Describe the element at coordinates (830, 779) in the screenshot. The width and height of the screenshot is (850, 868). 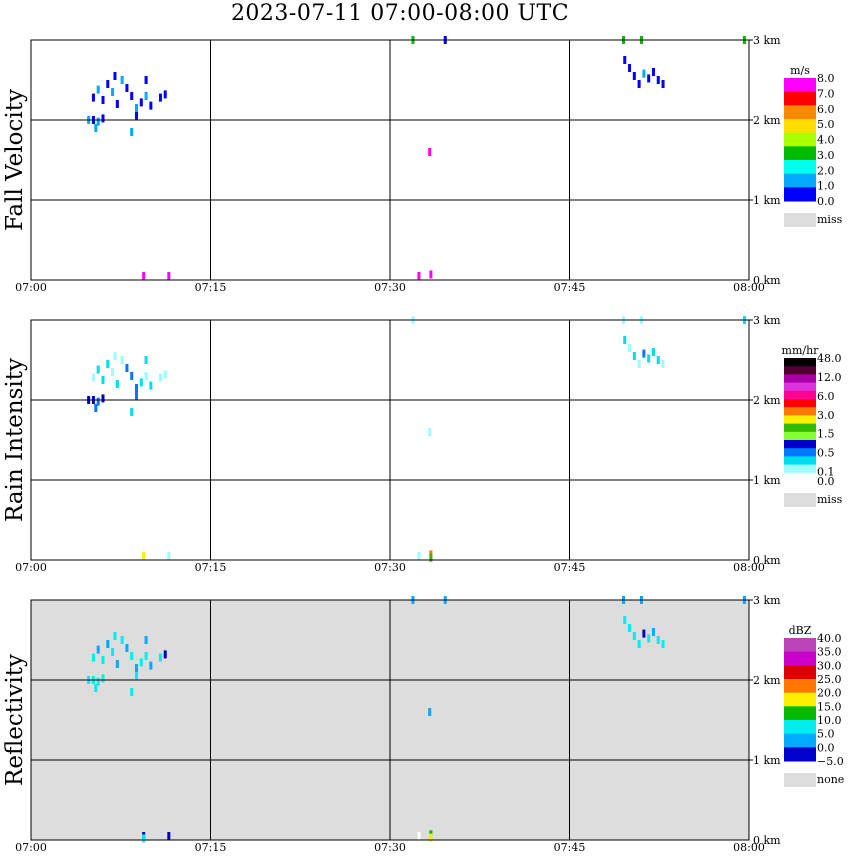
I see `legend-missing-label: none` at that location.